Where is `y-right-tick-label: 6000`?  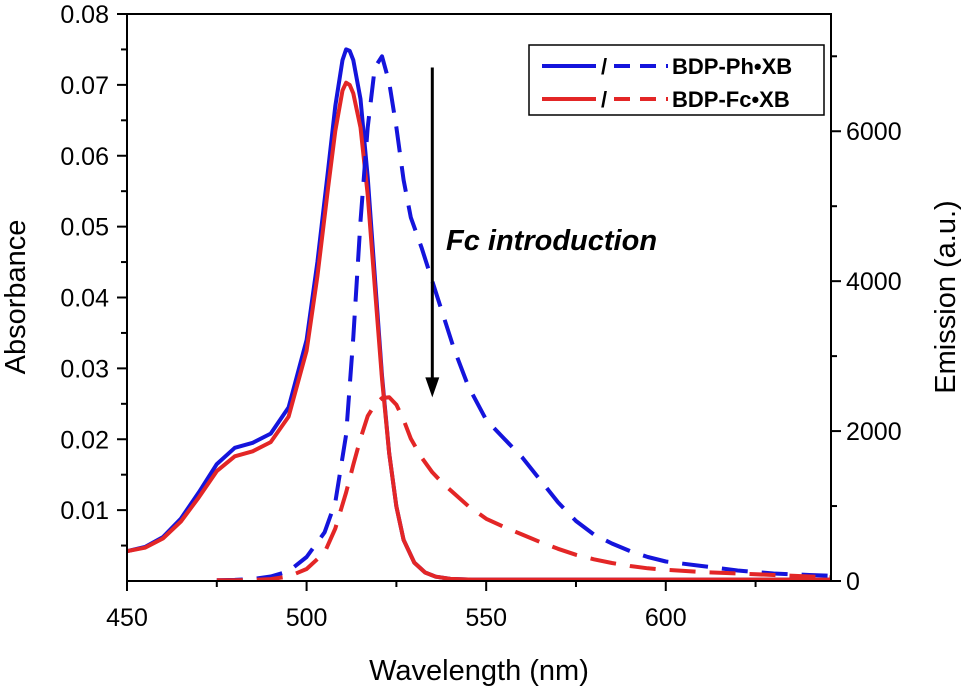
y-right-tick-label: 6000 is located at coordinates (874, 132).